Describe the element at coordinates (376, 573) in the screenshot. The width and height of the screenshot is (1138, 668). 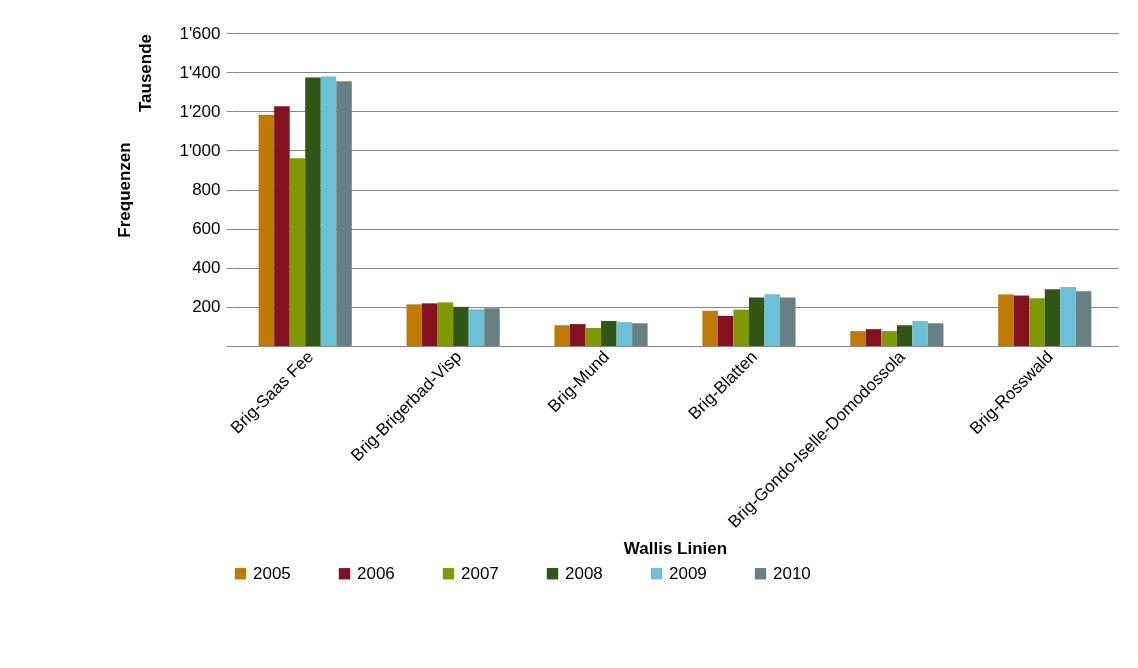
I see `legend-label: 2006` at that location.